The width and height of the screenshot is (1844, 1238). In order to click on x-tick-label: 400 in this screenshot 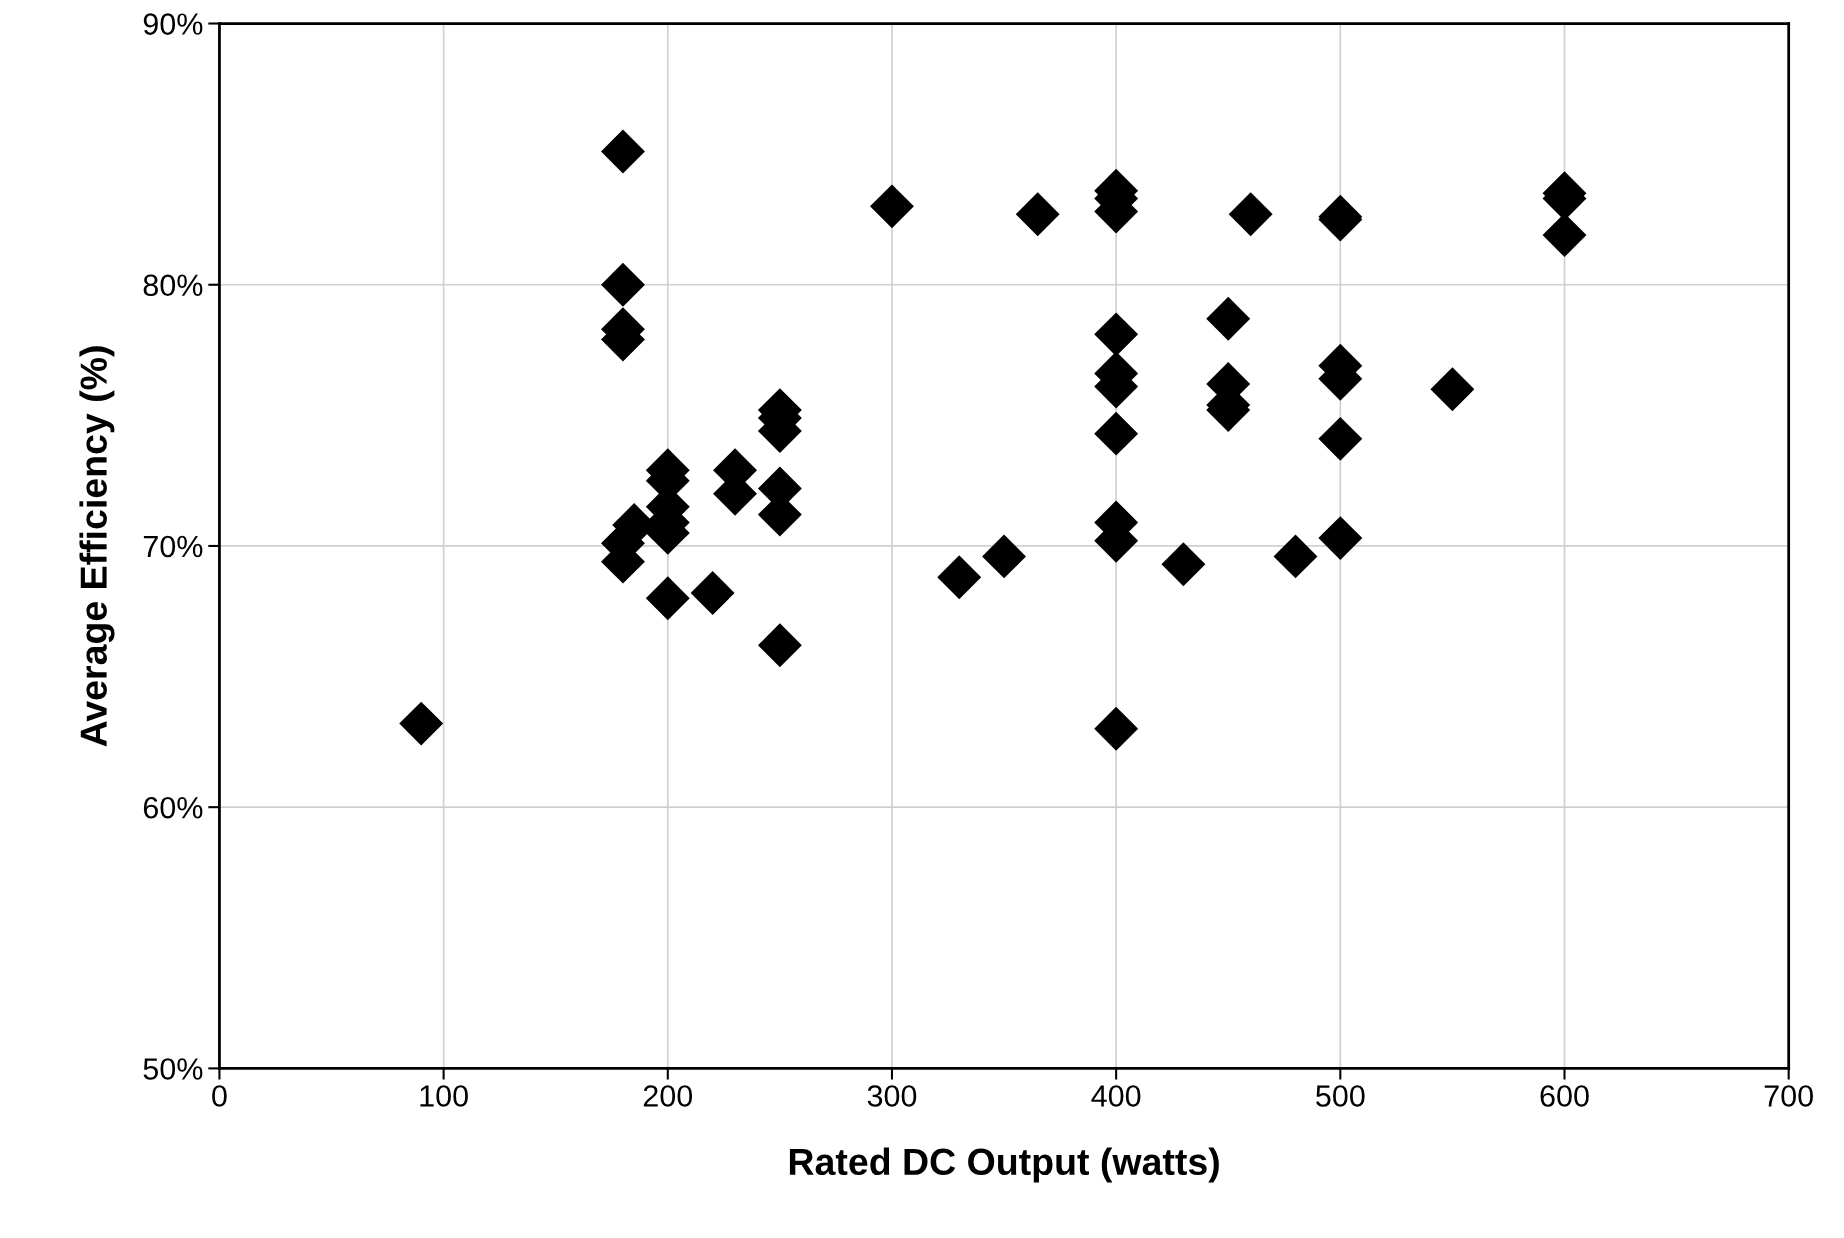, I will do `click(1116, 1096)`.